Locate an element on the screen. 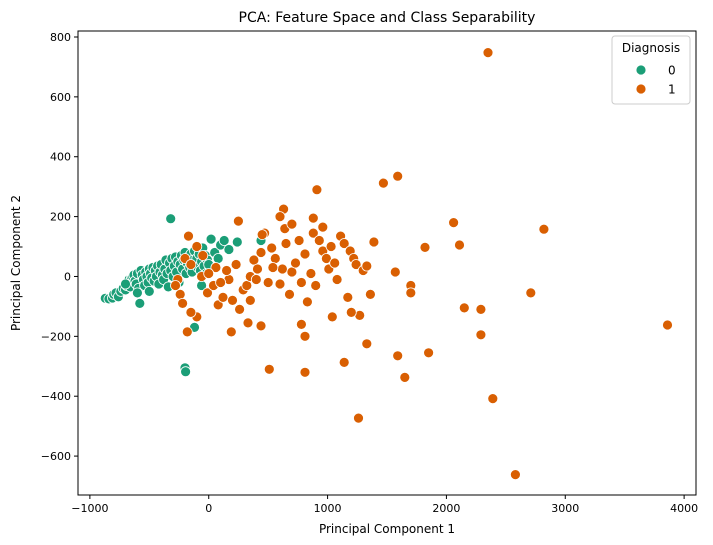  x-tick-label: −1000 is located at coordinates (89, 508).